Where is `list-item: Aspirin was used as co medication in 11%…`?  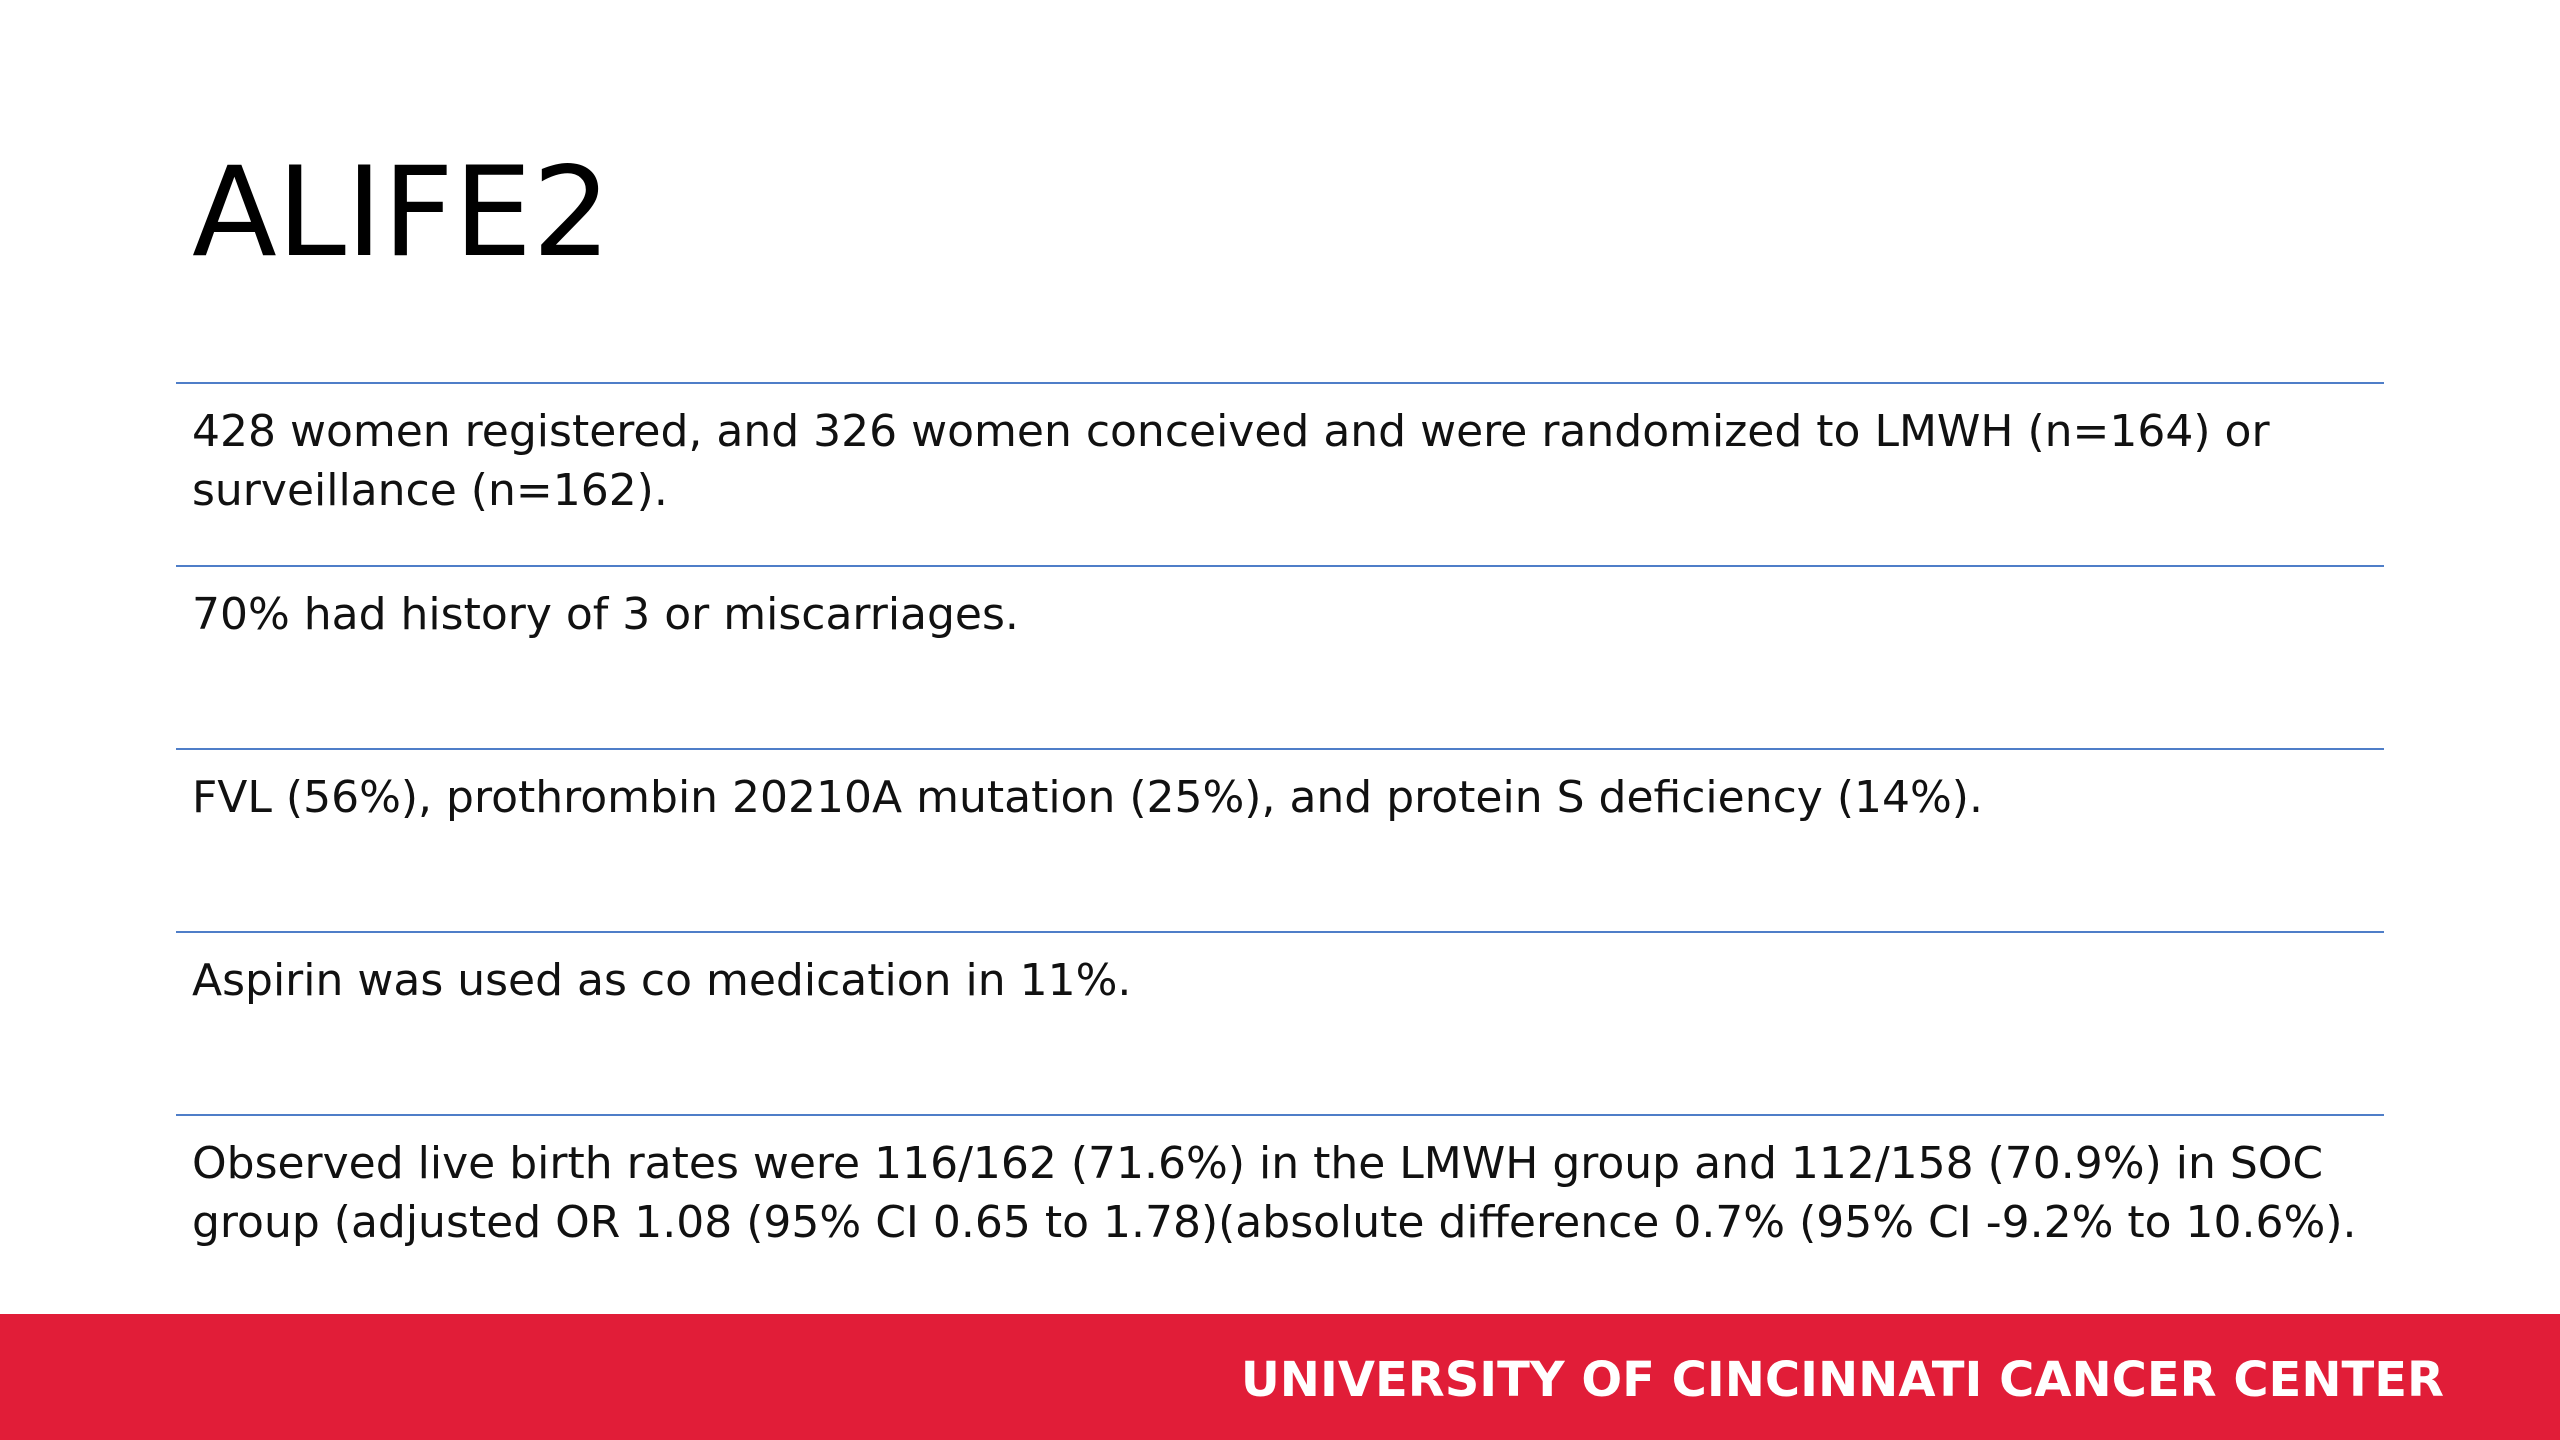 list-item: Aspirin was used as co medication in 11%… is located at coordinates (1280, 1022).